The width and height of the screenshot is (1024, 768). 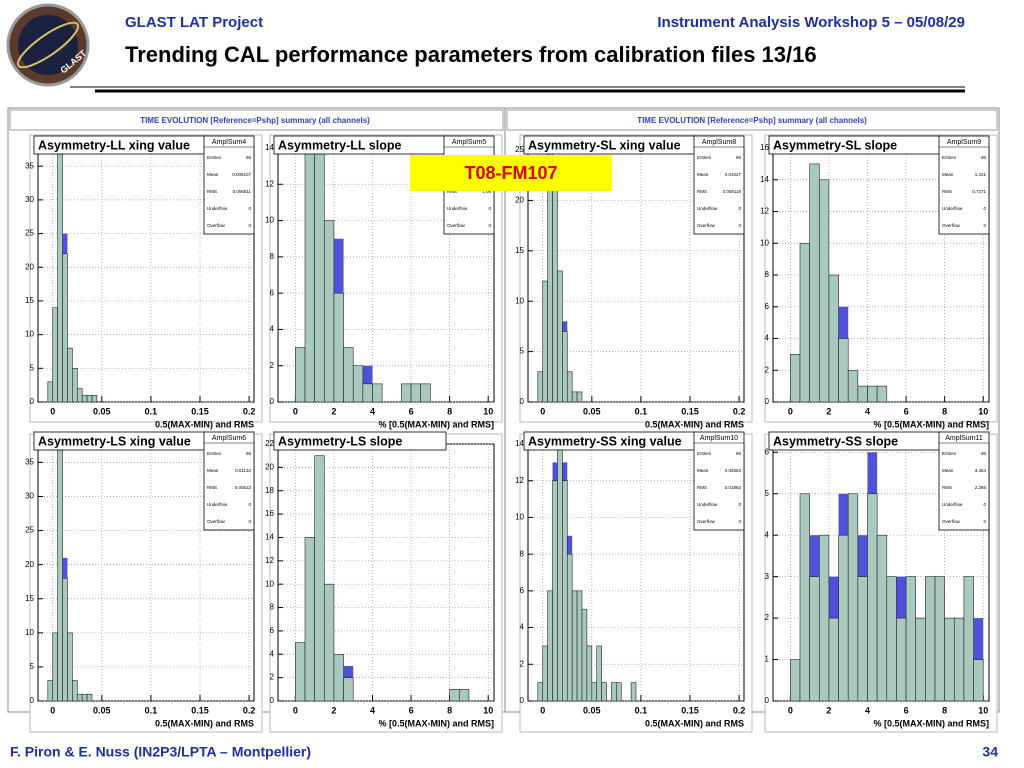 What do you see at coordinates (29, 165) in the screenshot?
I see `y-tick-label: 35` at bounding box center [29, 165].